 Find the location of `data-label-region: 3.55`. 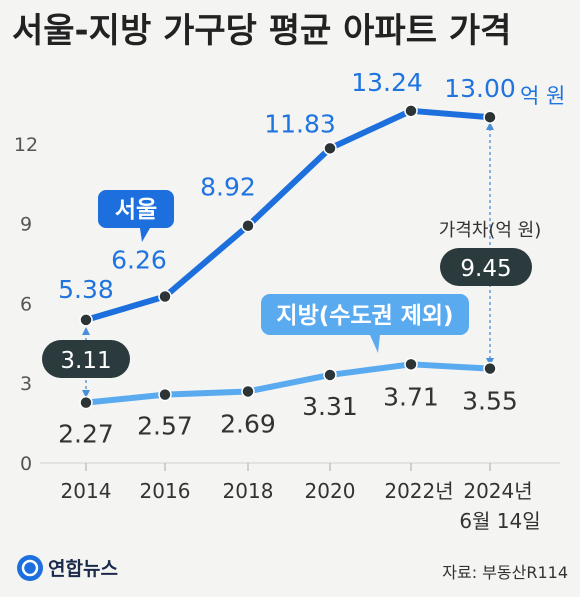

data-label-region: 3.55 is located at coordinates (490, 401).